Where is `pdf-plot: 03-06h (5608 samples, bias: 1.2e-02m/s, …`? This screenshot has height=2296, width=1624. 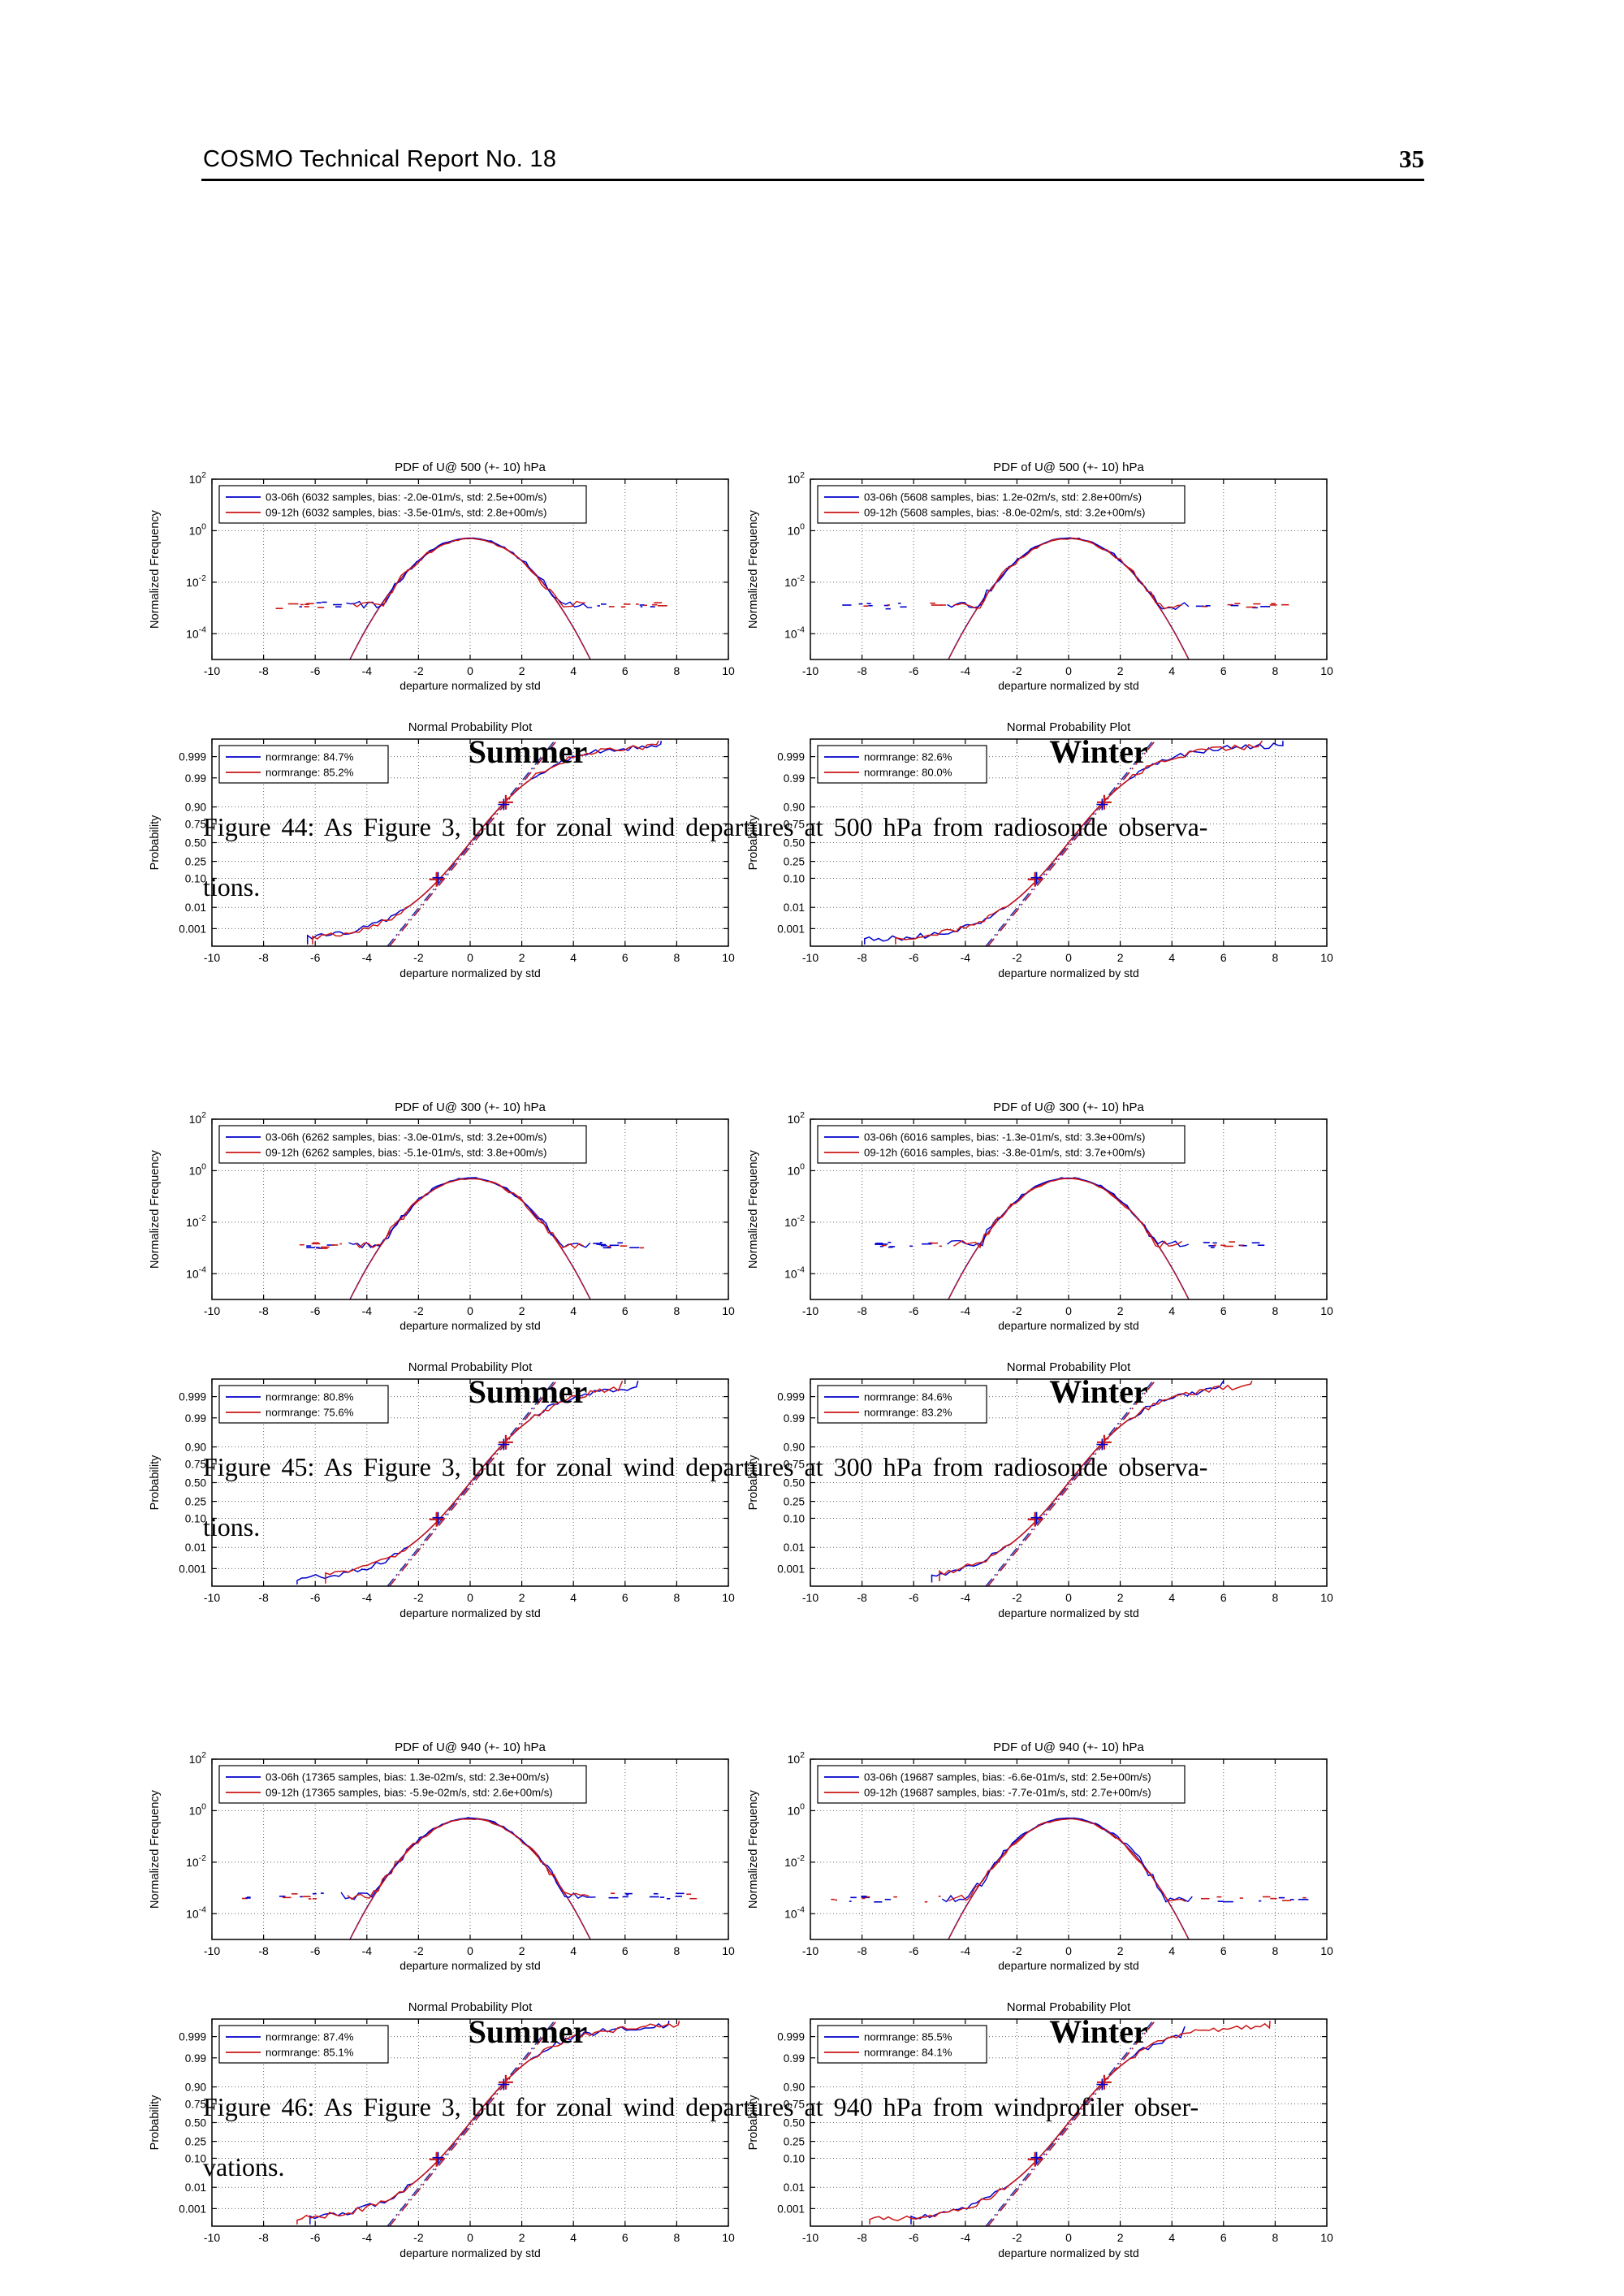
pdf-plot: 03-06h (5608 samples, bias: 1.2e-02m/s, … is located at coordinates (1040, 576).